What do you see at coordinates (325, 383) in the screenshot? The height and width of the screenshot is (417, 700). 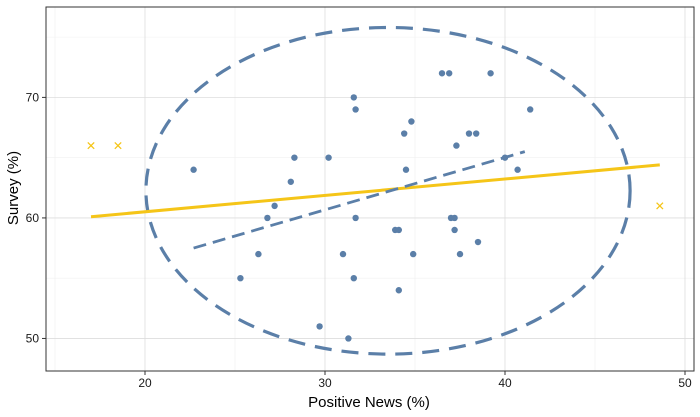 I see `x-tick-label: 30` at bounding box center [325, 383].